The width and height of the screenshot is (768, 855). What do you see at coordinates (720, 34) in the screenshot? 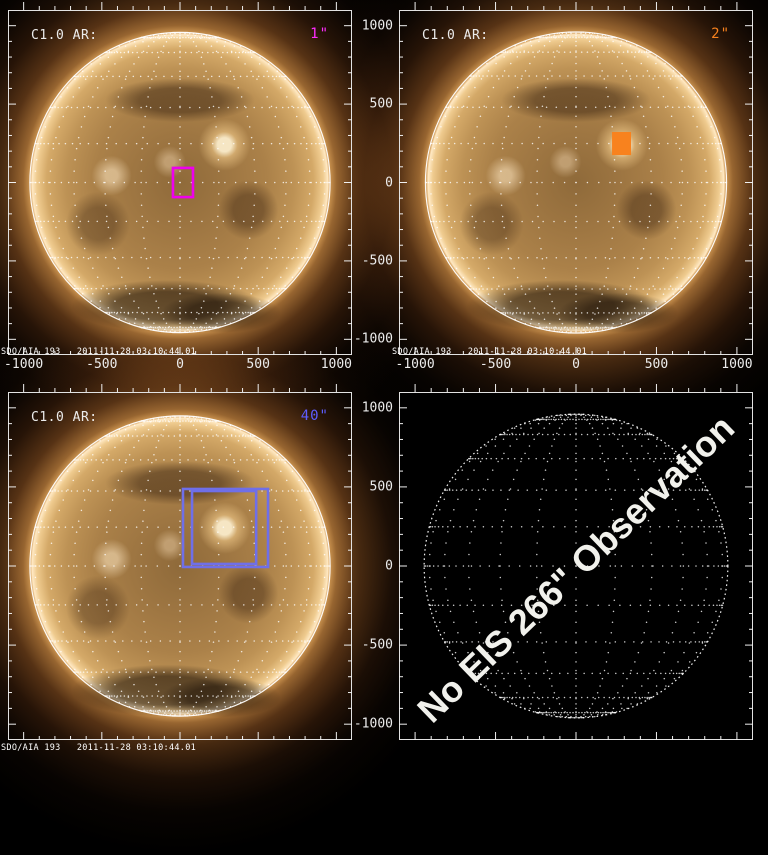
I see `slit-width-label: 2"` at bounding box center [720, 34].